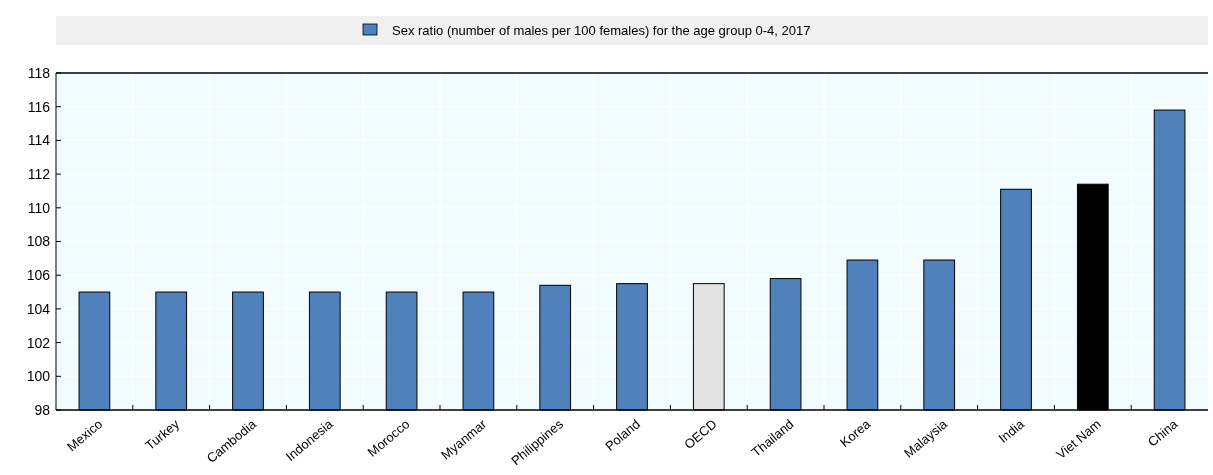 The width and height of the screenshot is (1213, 475). What do you see at coordinates (38, 241) in the screenshot?
I see `y-tick-label: 108` at bounding box center [38, 241].